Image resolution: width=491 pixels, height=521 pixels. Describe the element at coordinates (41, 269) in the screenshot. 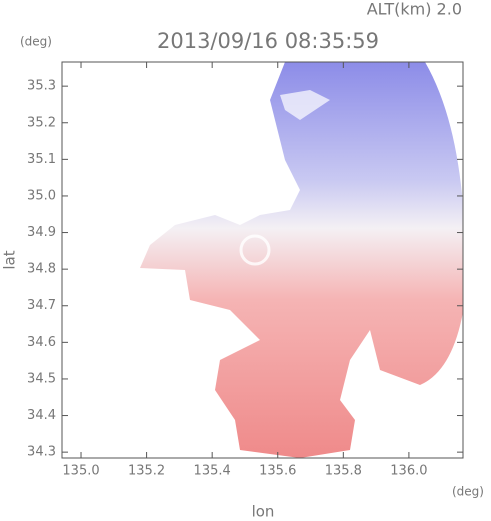

I see `y-tick-label: 34.8` at that location.